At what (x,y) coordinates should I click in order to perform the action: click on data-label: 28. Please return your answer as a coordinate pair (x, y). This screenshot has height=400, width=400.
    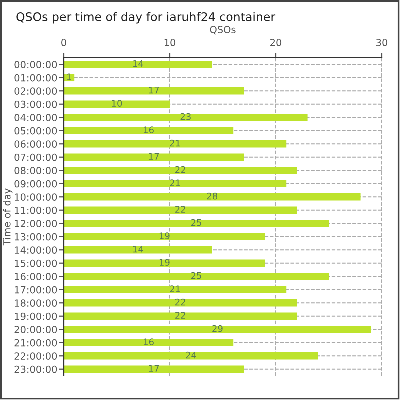
    Looking at the image, I should click on (212, 196).